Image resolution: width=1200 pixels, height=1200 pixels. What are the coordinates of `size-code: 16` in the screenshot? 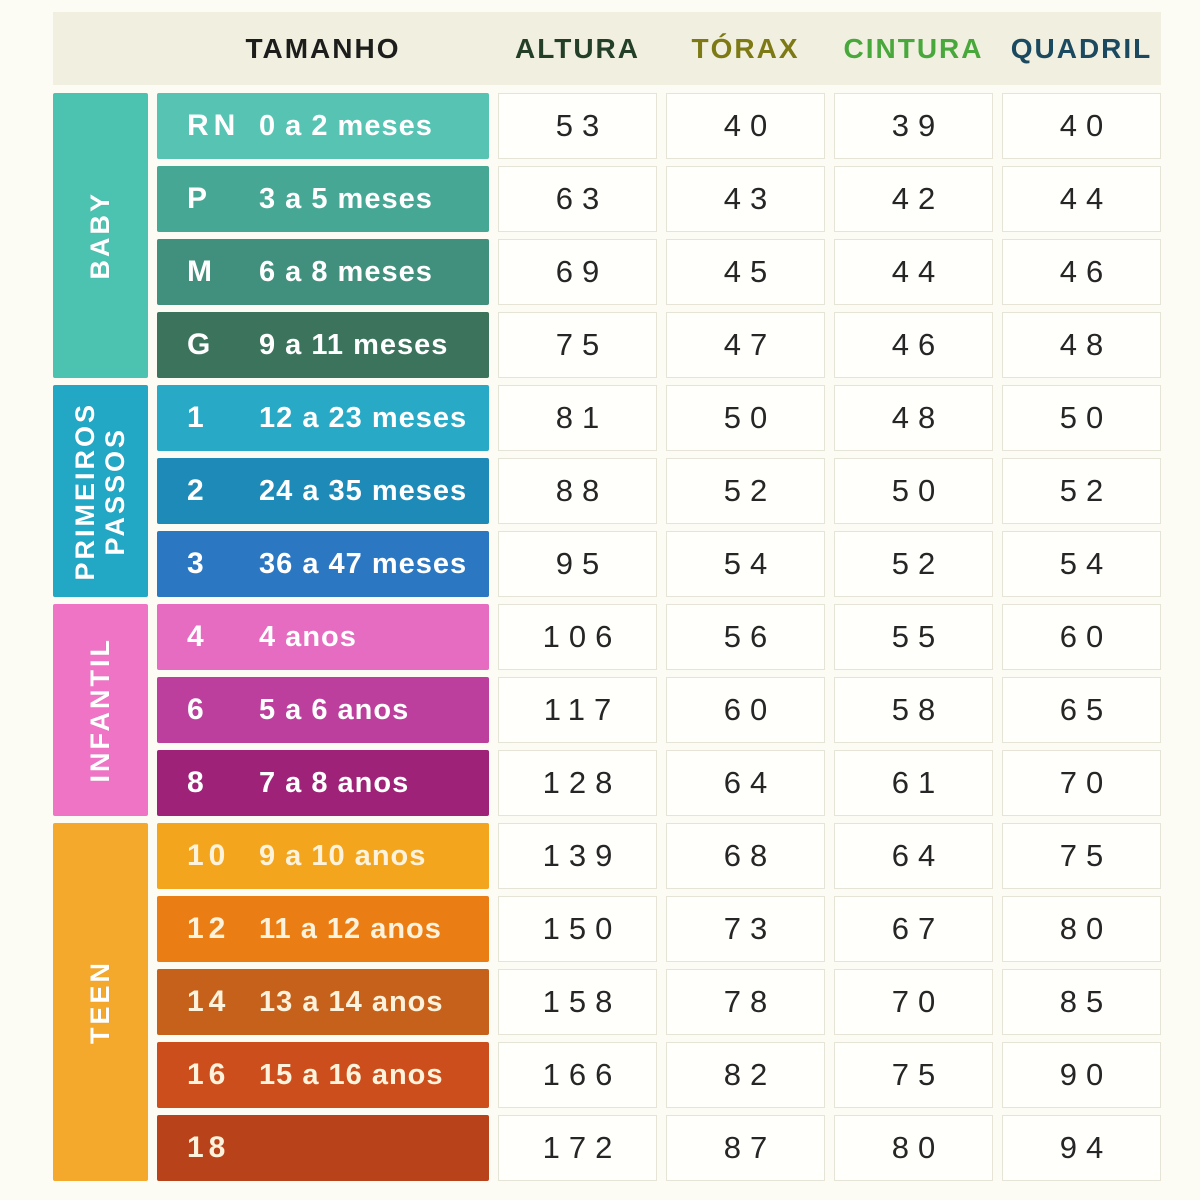 It's located at (209, 1074).